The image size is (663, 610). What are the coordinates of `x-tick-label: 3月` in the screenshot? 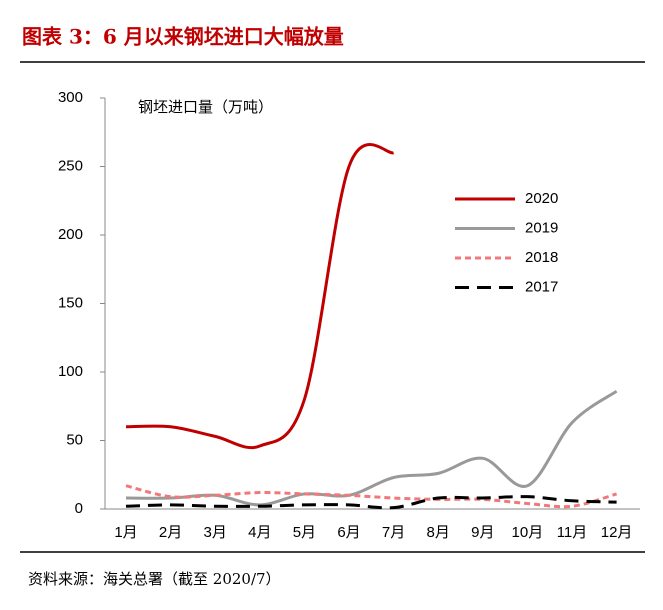 It's located at (215, 532).